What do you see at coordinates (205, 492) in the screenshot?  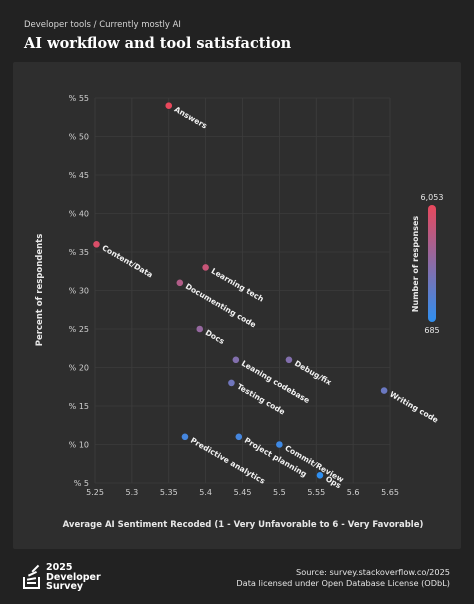 I see `x-tick-label: 5.4` at bounding box center [205, 492].